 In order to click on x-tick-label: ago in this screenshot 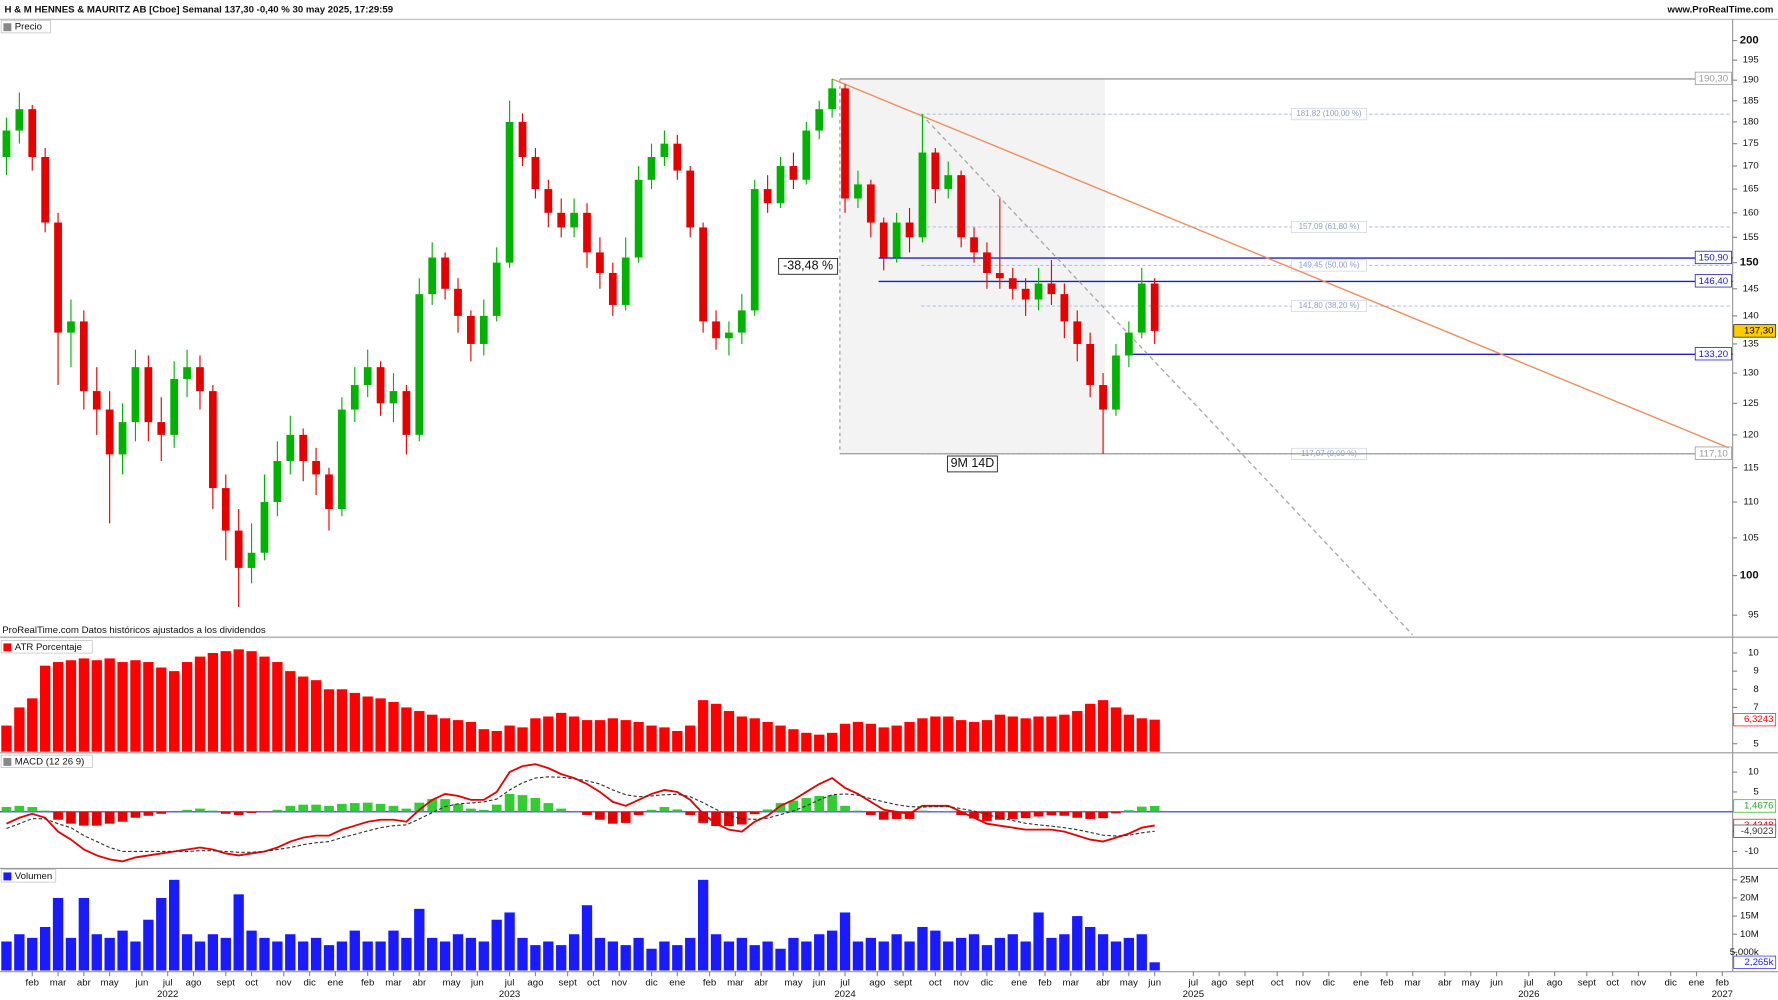, I will do `click(535, 983)`.